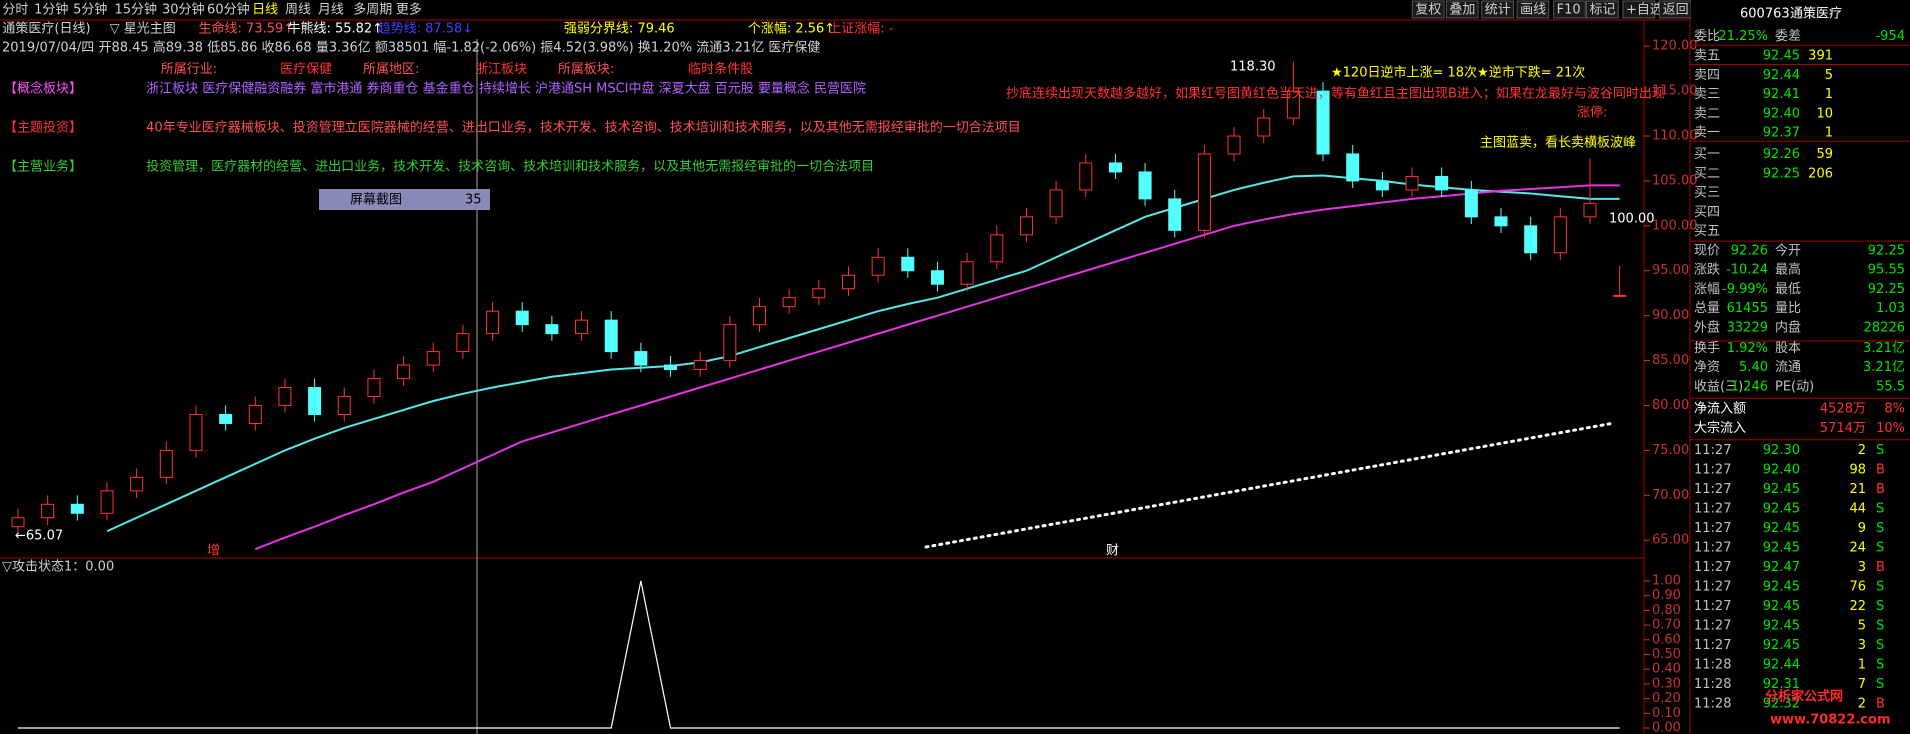 This screenshot has width=1910, height=734. I want to click on toolbar-tab: 分时, so click(15, 10).